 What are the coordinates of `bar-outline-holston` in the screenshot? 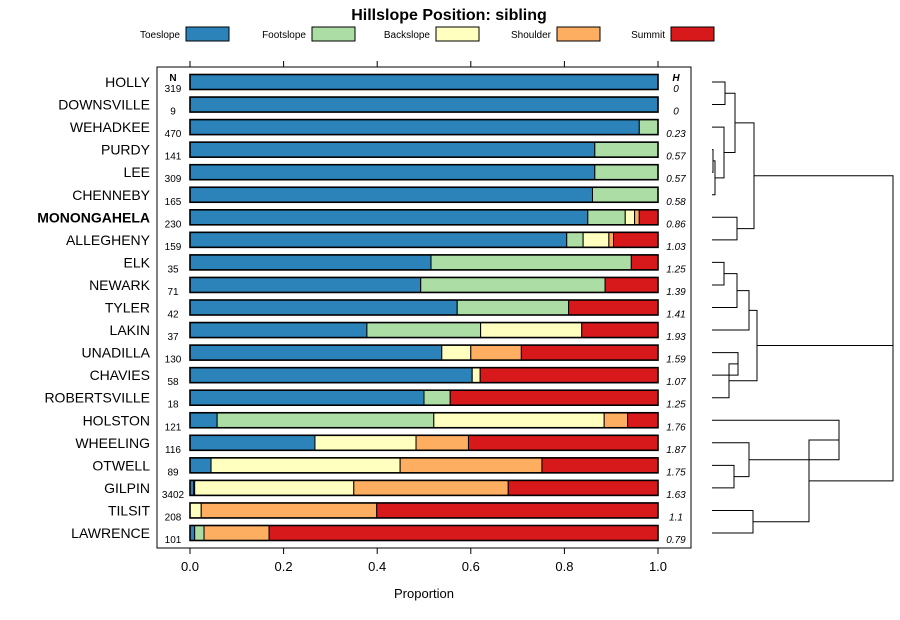 It's located at (424, 420).